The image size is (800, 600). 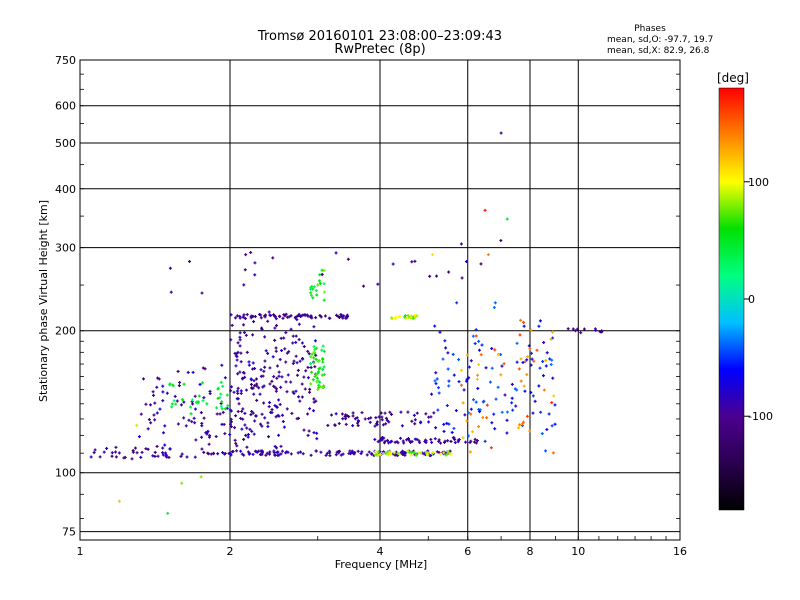 I want to click on phase-mean-o: mean, sd,O: -97.7, 19.7, so click(x=660, y=40).